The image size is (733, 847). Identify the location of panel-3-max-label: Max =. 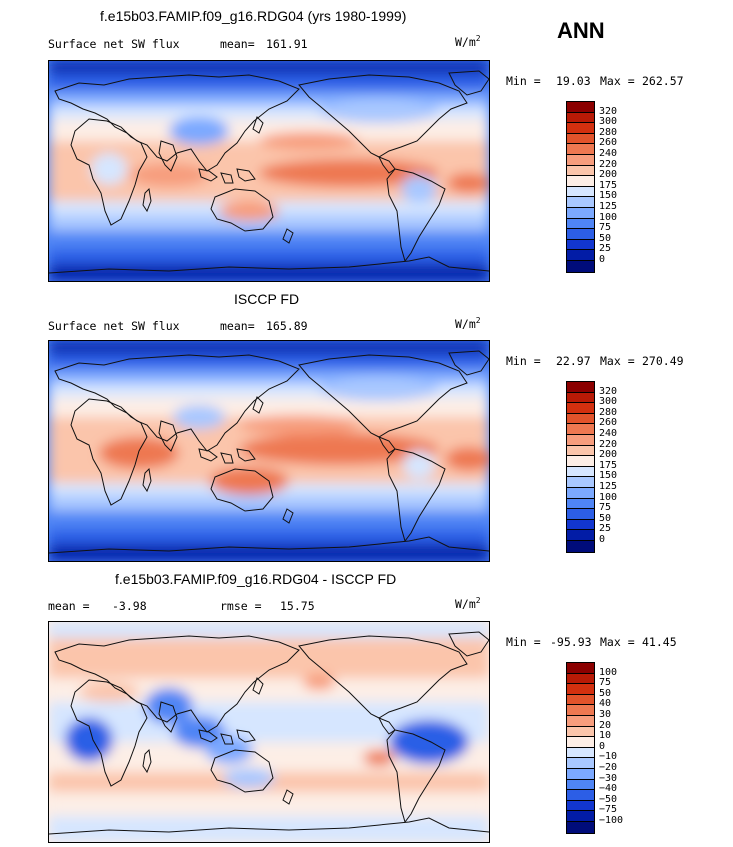
(617, 642).